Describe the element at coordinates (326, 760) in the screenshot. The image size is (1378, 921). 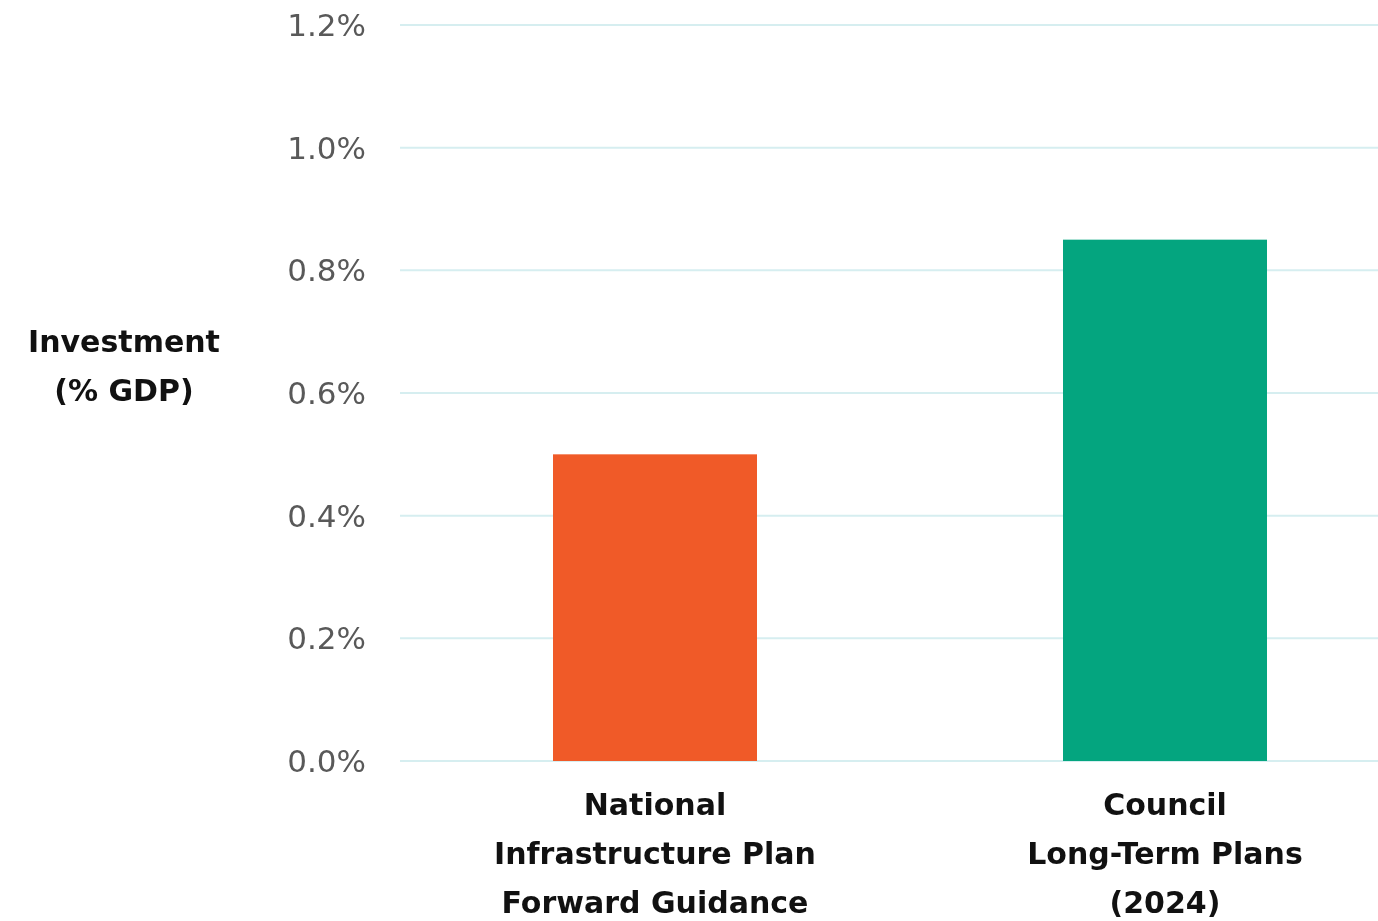
I see `y-tick-label: 0.0%` at that location.